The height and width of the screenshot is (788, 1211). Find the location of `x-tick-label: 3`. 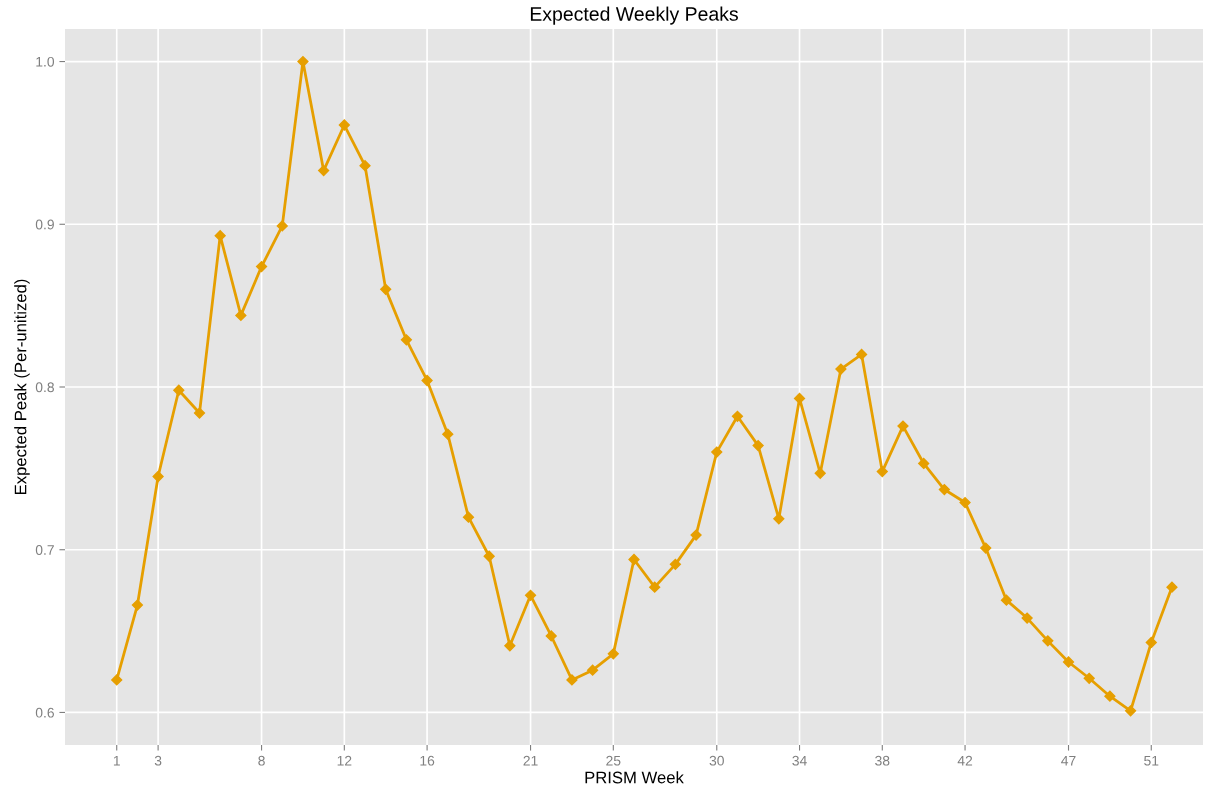

x-tick-label: 3 is located at coordinates (158, 760).